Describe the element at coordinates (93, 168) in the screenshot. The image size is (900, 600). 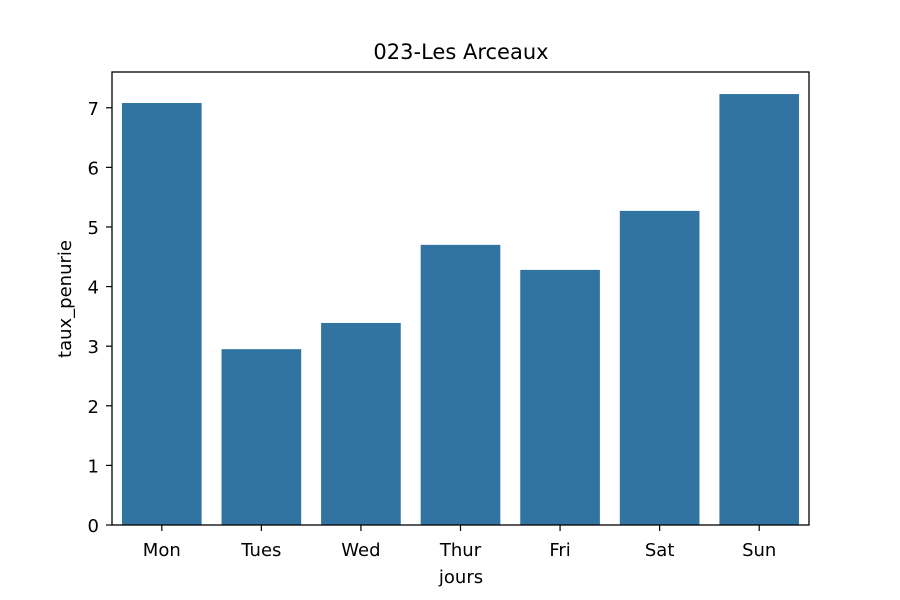
I see `y-tick-label: 6` at that location.